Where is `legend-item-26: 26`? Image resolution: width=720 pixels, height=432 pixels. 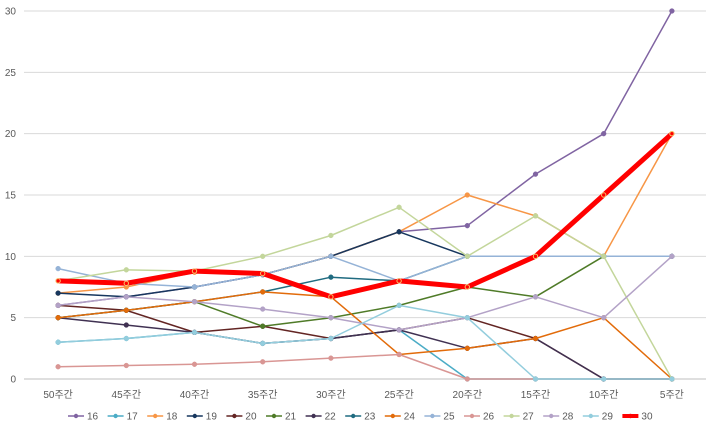
legend-item-26: 26 is located at coordinates (479, 417).